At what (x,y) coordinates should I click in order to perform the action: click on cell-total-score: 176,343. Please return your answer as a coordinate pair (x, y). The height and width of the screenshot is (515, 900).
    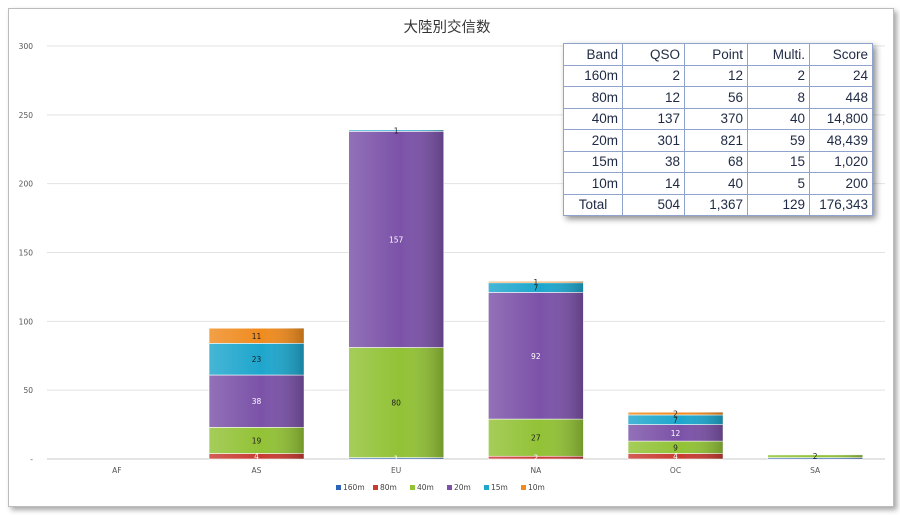
    Looking at the image, I should click on (841, 204).